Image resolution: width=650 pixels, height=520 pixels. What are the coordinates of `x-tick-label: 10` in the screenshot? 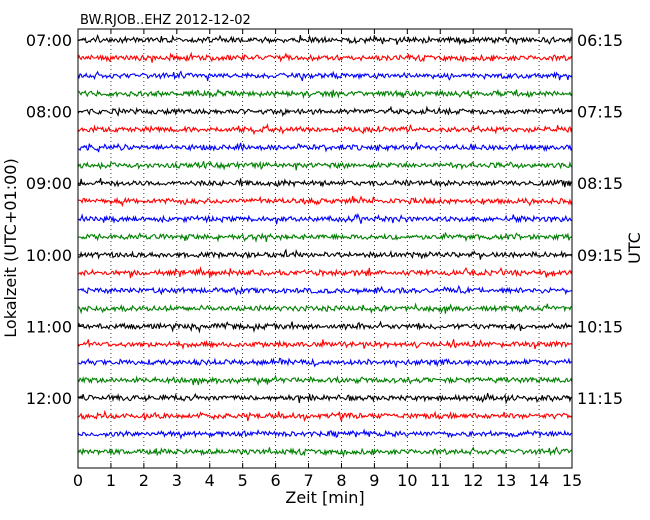 It's located at (407, 480).